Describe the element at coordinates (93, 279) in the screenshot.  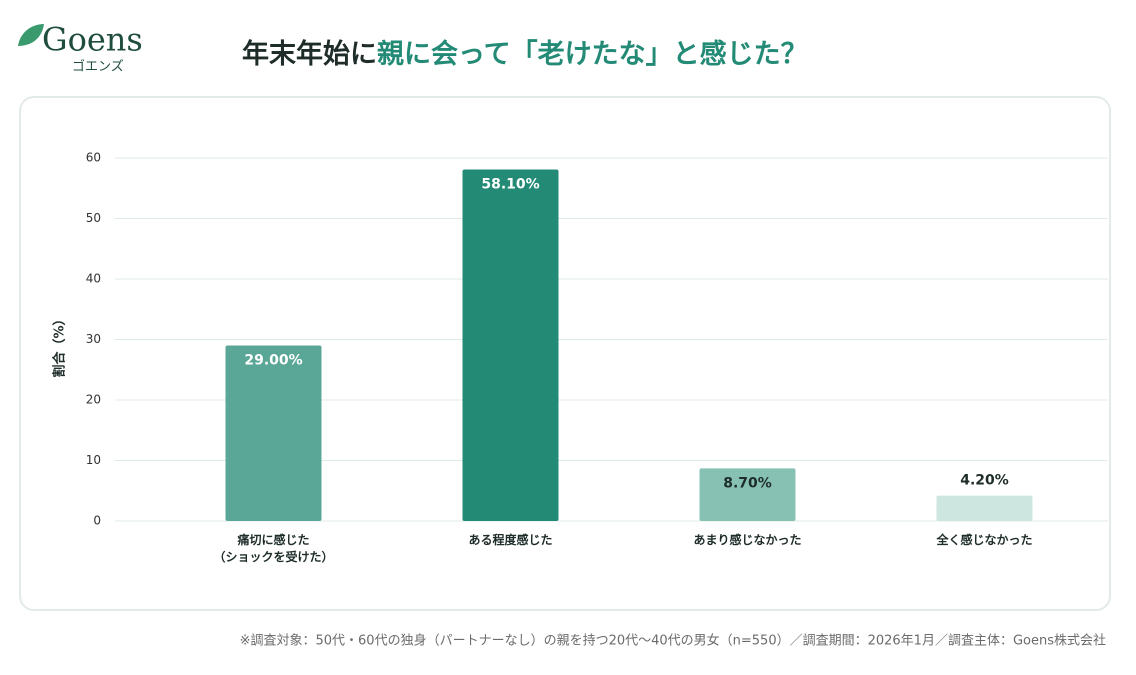
I see `y-tick-label: 40` at that location.